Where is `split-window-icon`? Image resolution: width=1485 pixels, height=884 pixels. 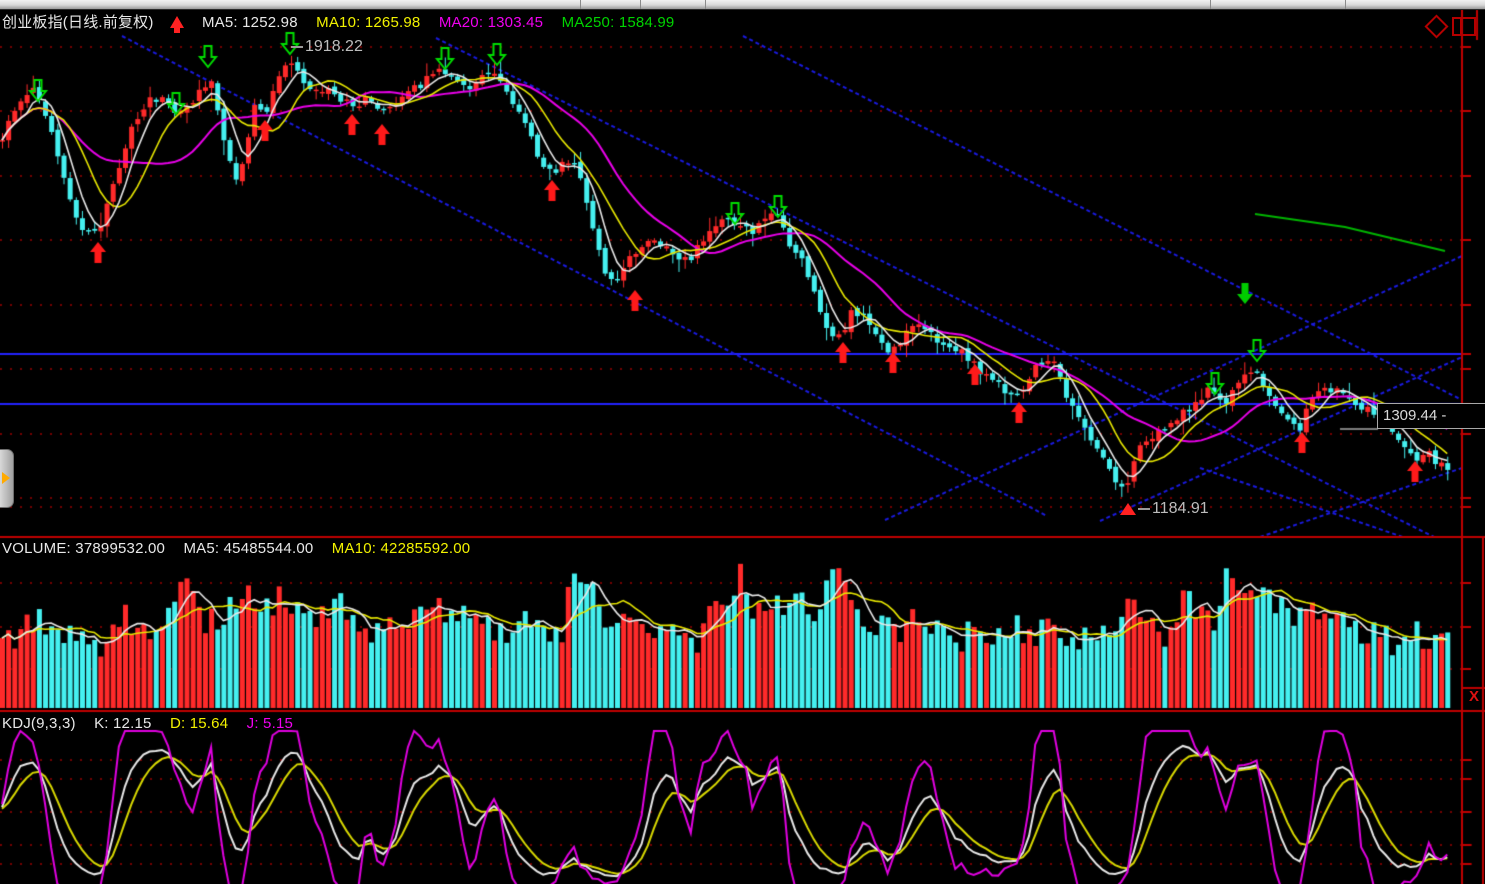
split-window-icon is located at coordinates (1464, 26).